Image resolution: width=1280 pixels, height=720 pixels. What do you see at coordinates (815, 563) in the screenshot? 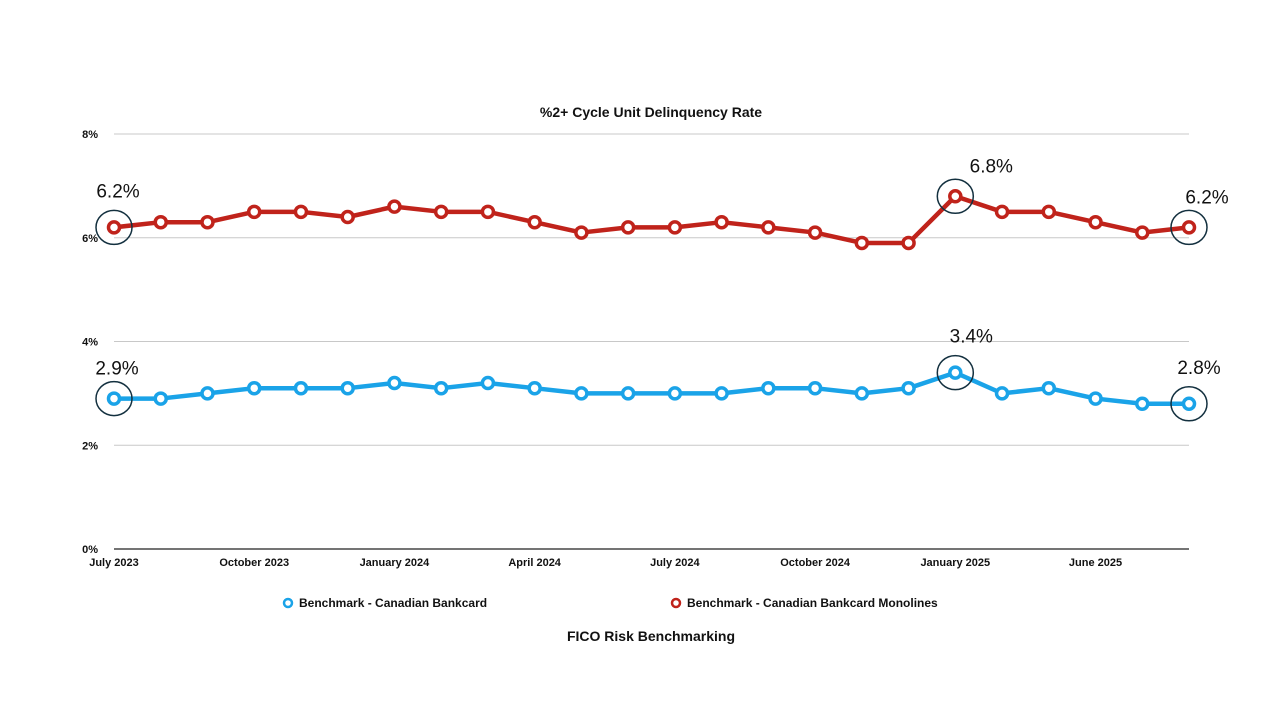
I see `x-tick-label: October 2024` at bounding box center [815, 563].